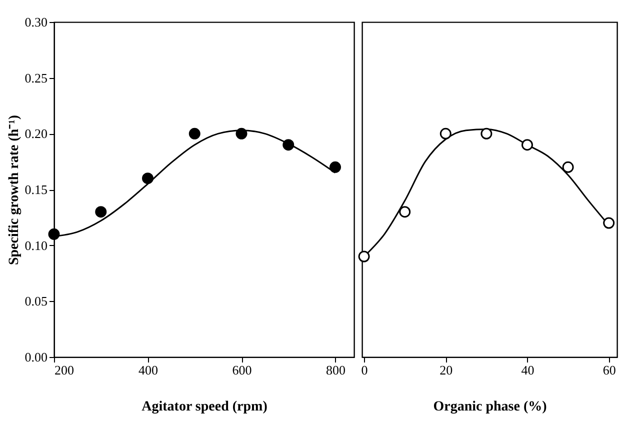  What do you see at coordinates (490, 407) in the screenshot?
I see `x-axis-title: Organic phase (%)` at bounding box center [490, 407].